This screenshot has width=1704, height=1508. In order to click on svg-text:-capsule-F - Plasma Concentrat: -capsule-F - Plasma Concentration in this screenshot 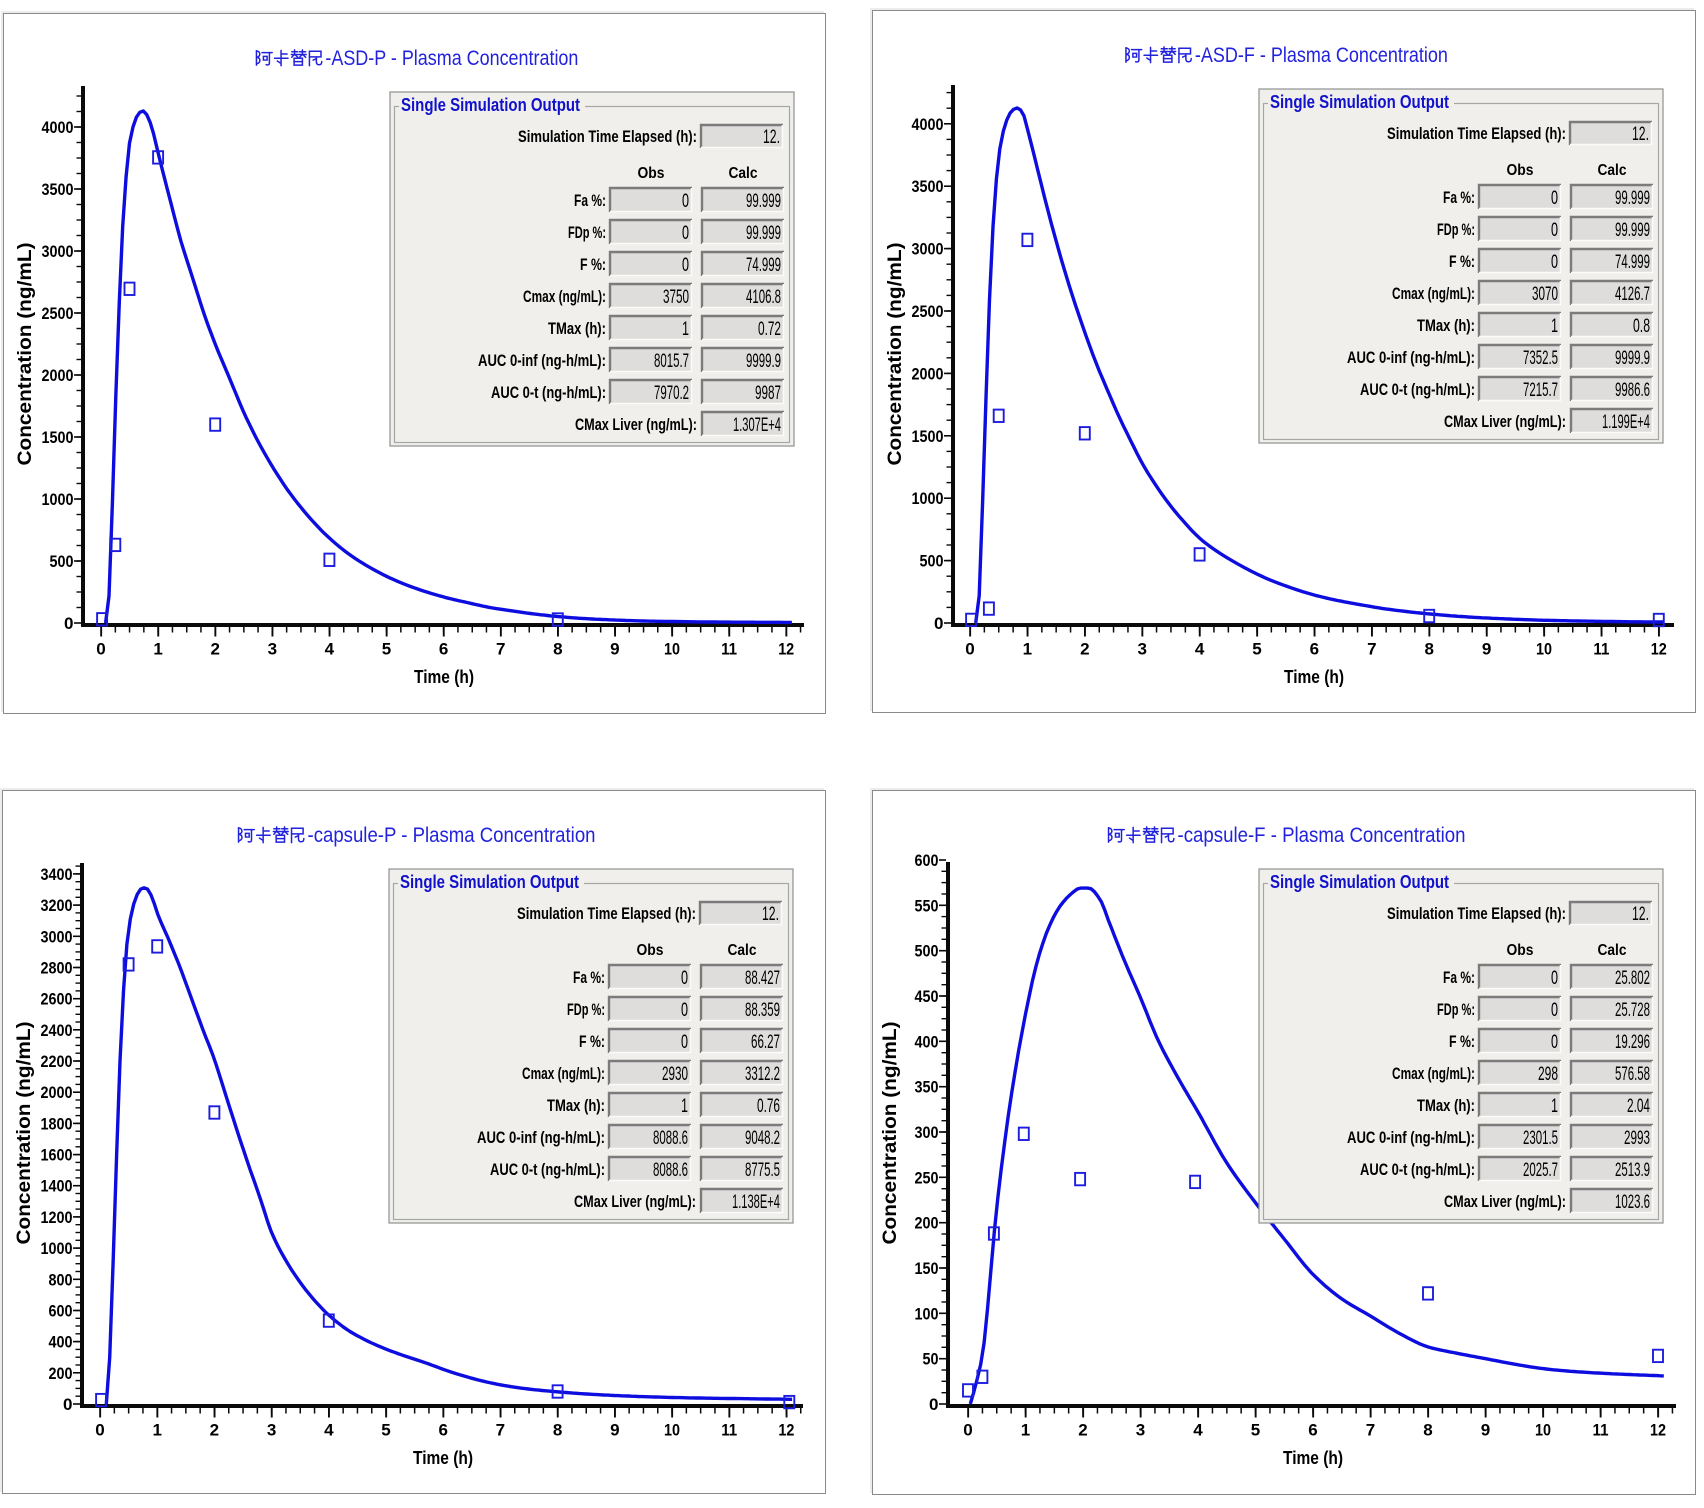, I will do `click(1322, 835)`.